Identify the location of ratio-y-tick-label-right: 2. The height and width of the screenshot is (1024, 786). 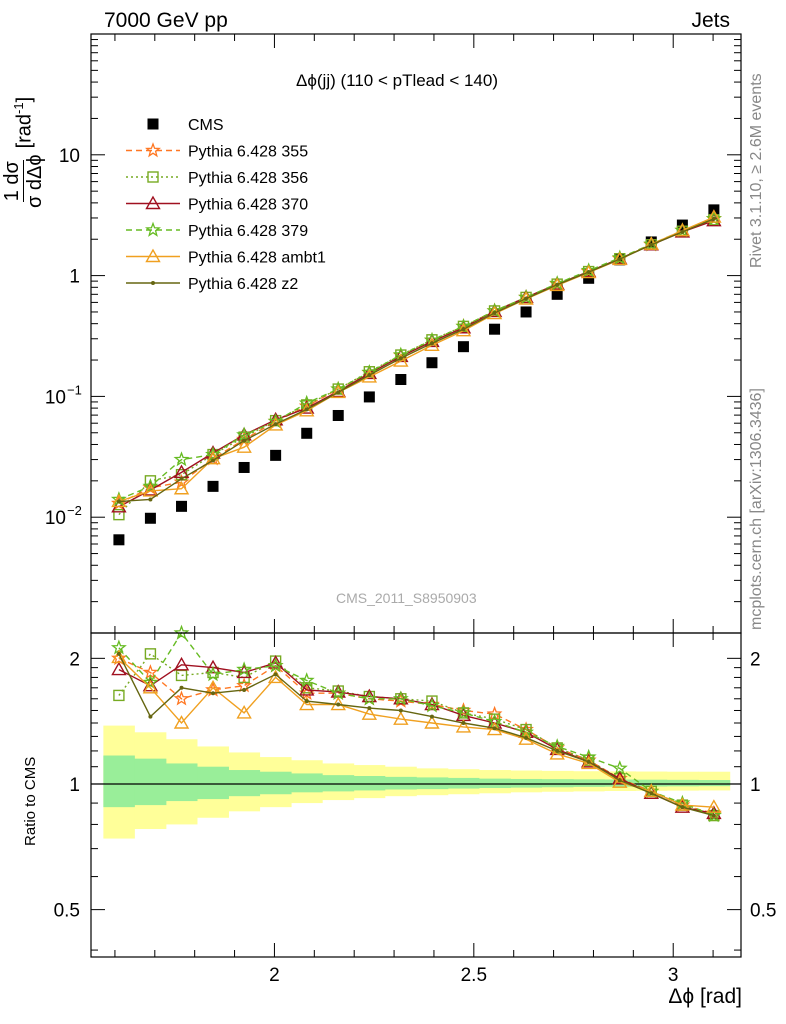
(755, 659).